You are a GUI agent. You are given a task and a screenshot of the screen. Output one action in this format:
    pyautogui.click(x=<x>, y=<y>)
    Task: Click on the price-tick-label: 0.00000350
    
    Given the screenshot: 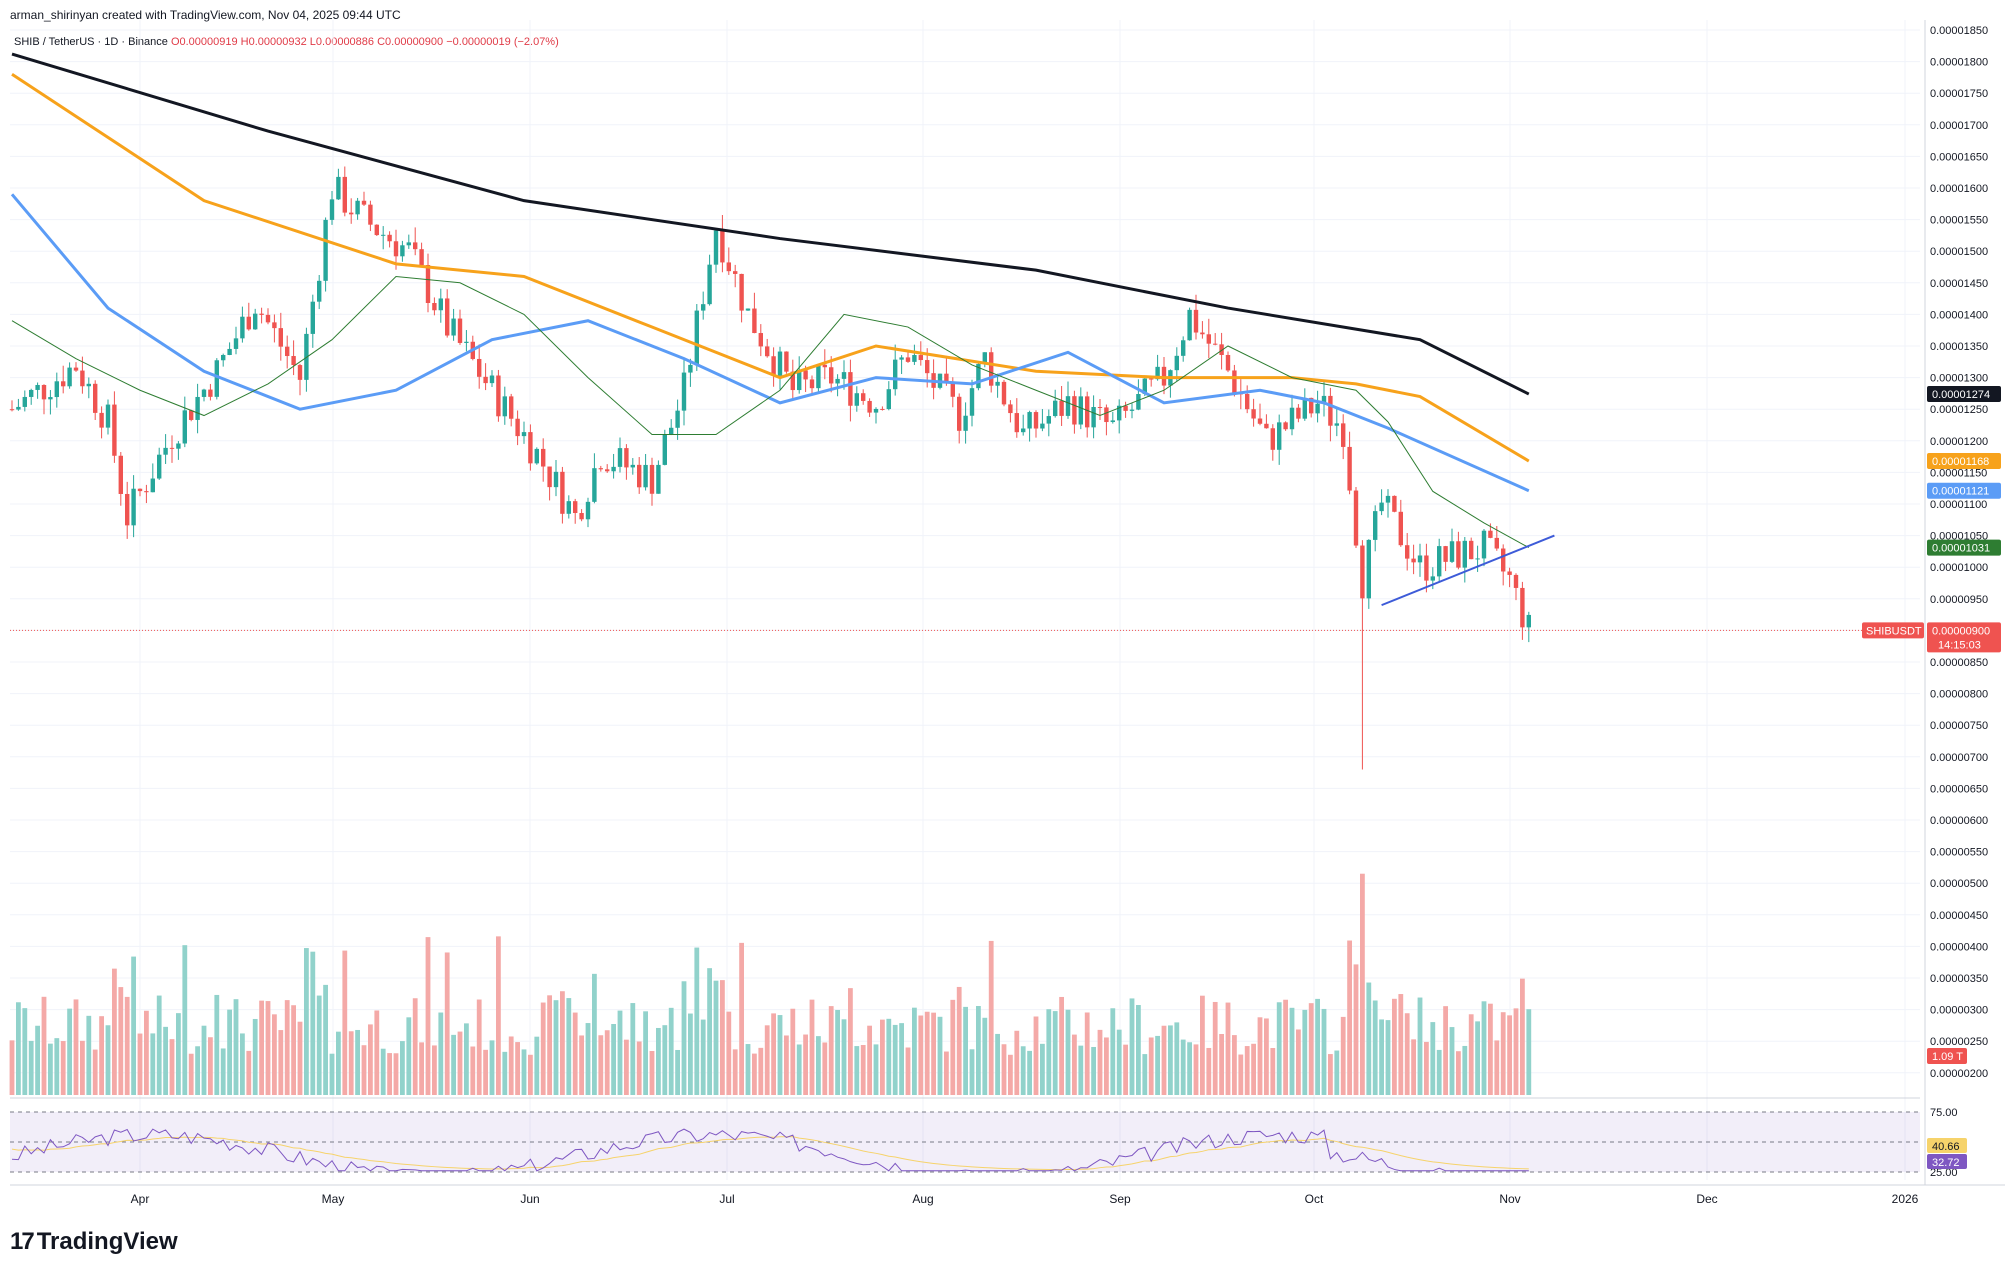 What is the action you would take?
    pyautogui.click(x=1959, y=979)
    